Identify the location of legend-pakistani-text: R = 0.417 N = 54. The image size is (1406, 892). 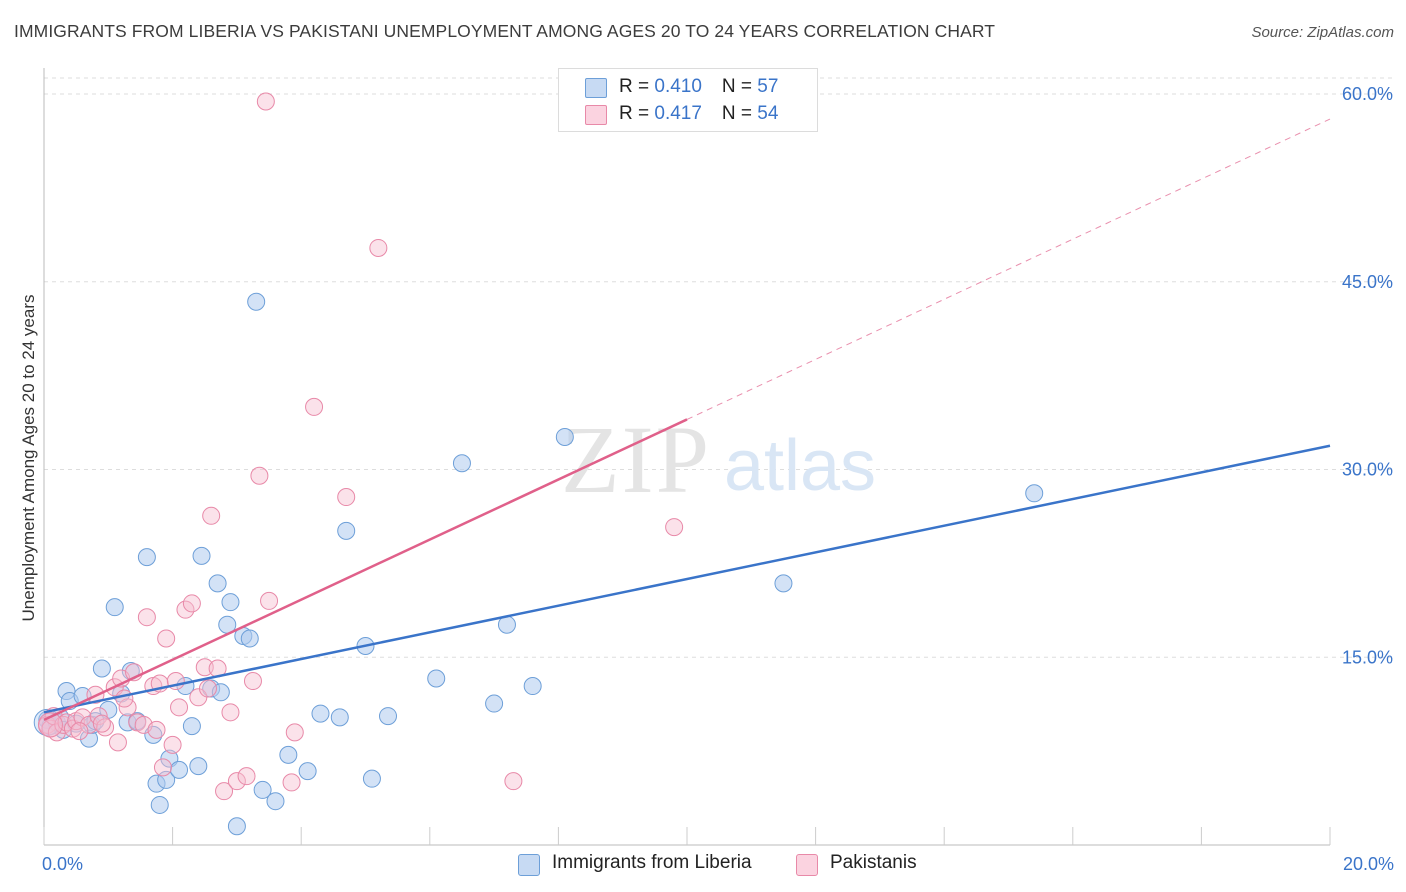
(698, 114).